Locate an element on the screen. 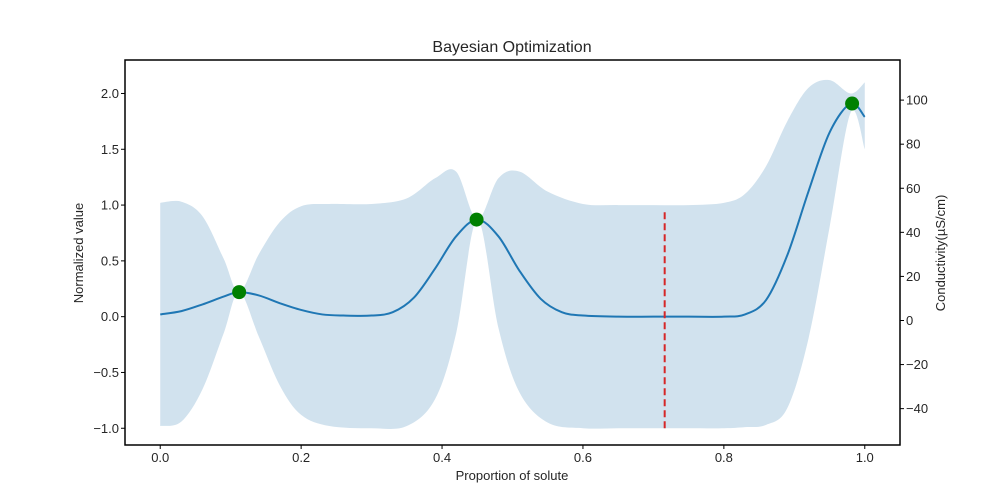 The image size is (1000, 500). x-axis-ticks: 0.0 0.2 0.4 0.6 0.8 1.0 is located at coordinates (512, 455).